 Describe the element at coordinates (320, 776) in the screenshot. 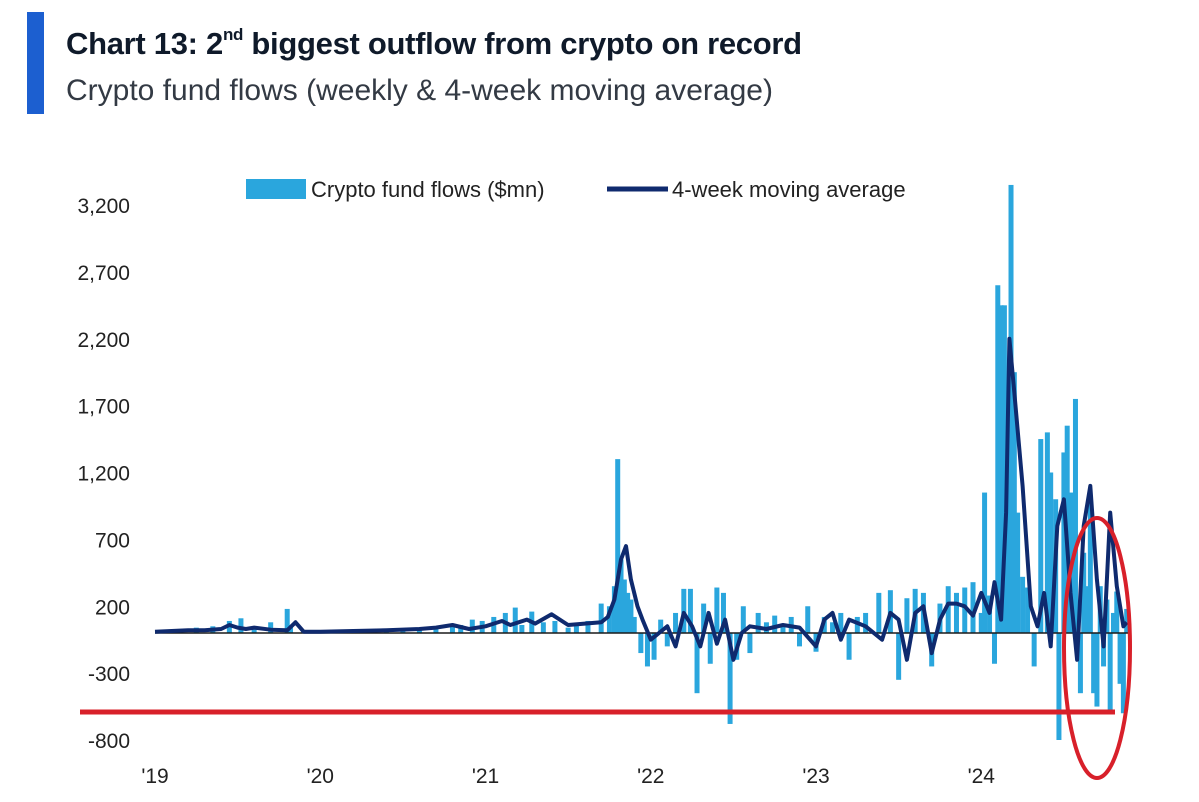

I see `x-tick-label: '20` at that location.